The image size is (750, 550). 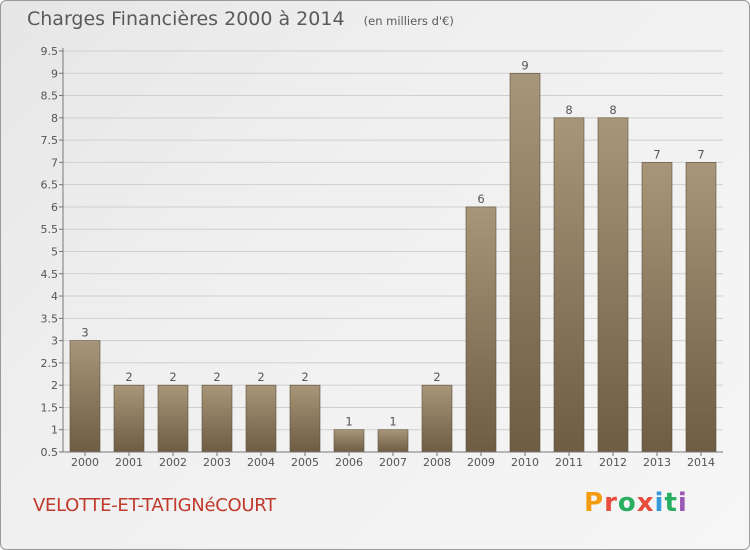 What do you see at coordinates (154, 505) in the screenshot?
I see `commune-name: VELOTTE-ET-TATIGNéCOURT` at bounding box center [154, 505].